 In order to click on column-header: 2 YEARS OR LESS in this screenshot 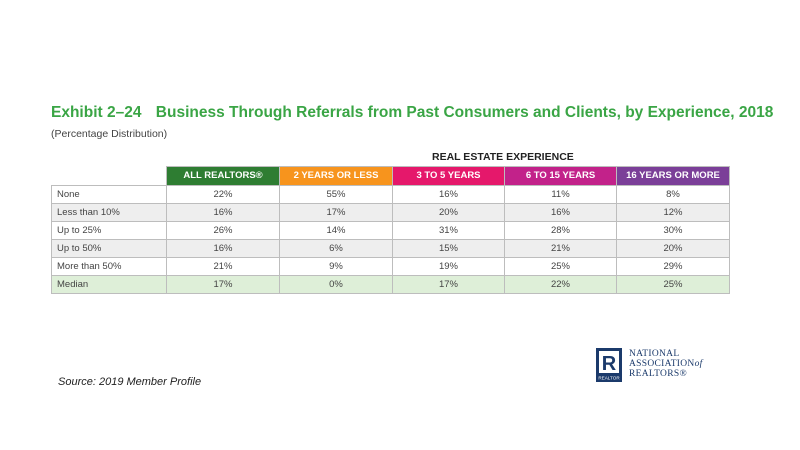, I will do `click(336, 176)`.